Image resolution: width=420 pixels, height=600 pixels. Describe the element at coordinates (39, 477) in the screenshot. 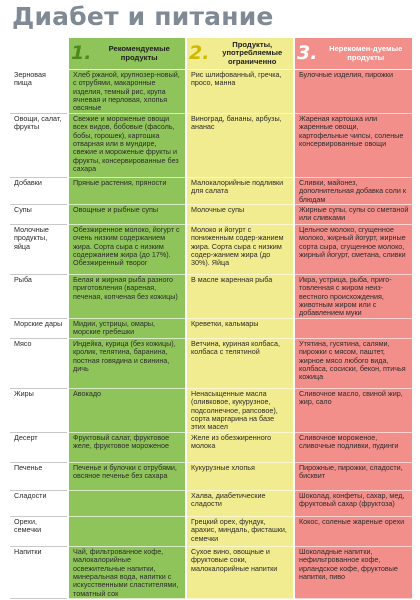

I see `category-cell: Печенье` at that location.